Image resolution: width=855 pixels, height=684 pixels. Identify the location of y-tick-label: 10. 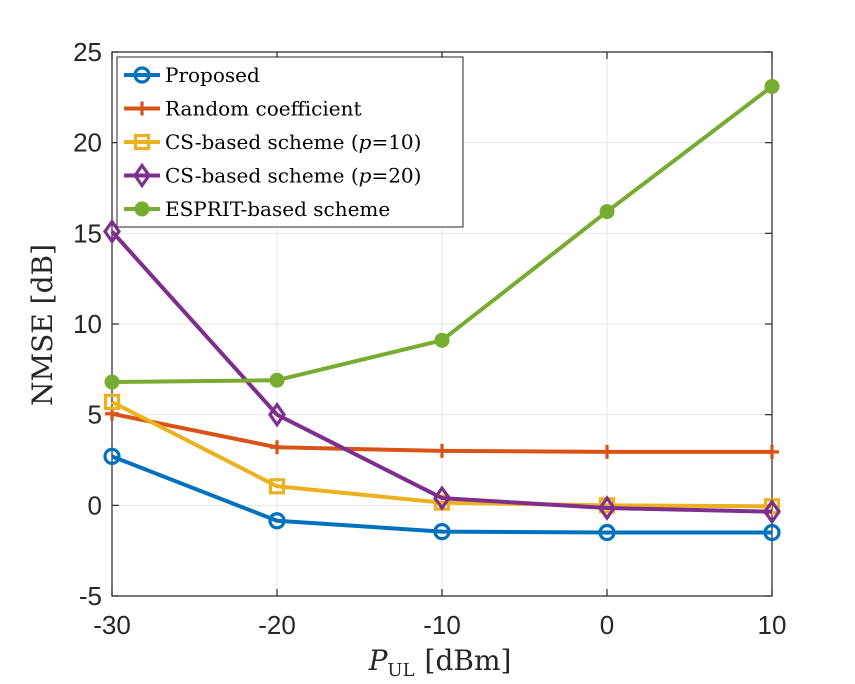
(87, 324).